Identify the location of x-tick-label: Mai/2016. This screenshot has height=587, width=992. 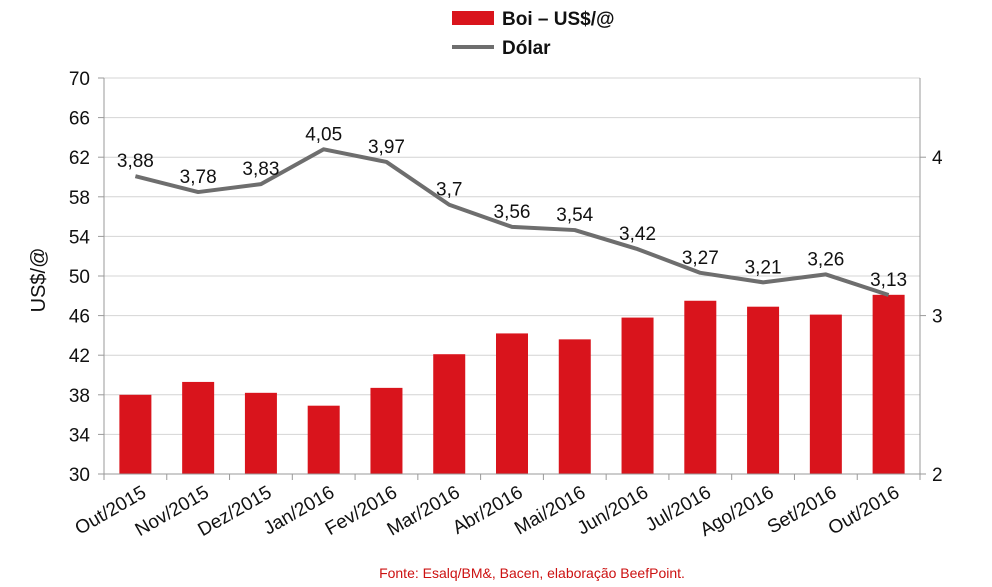
(550, 510).